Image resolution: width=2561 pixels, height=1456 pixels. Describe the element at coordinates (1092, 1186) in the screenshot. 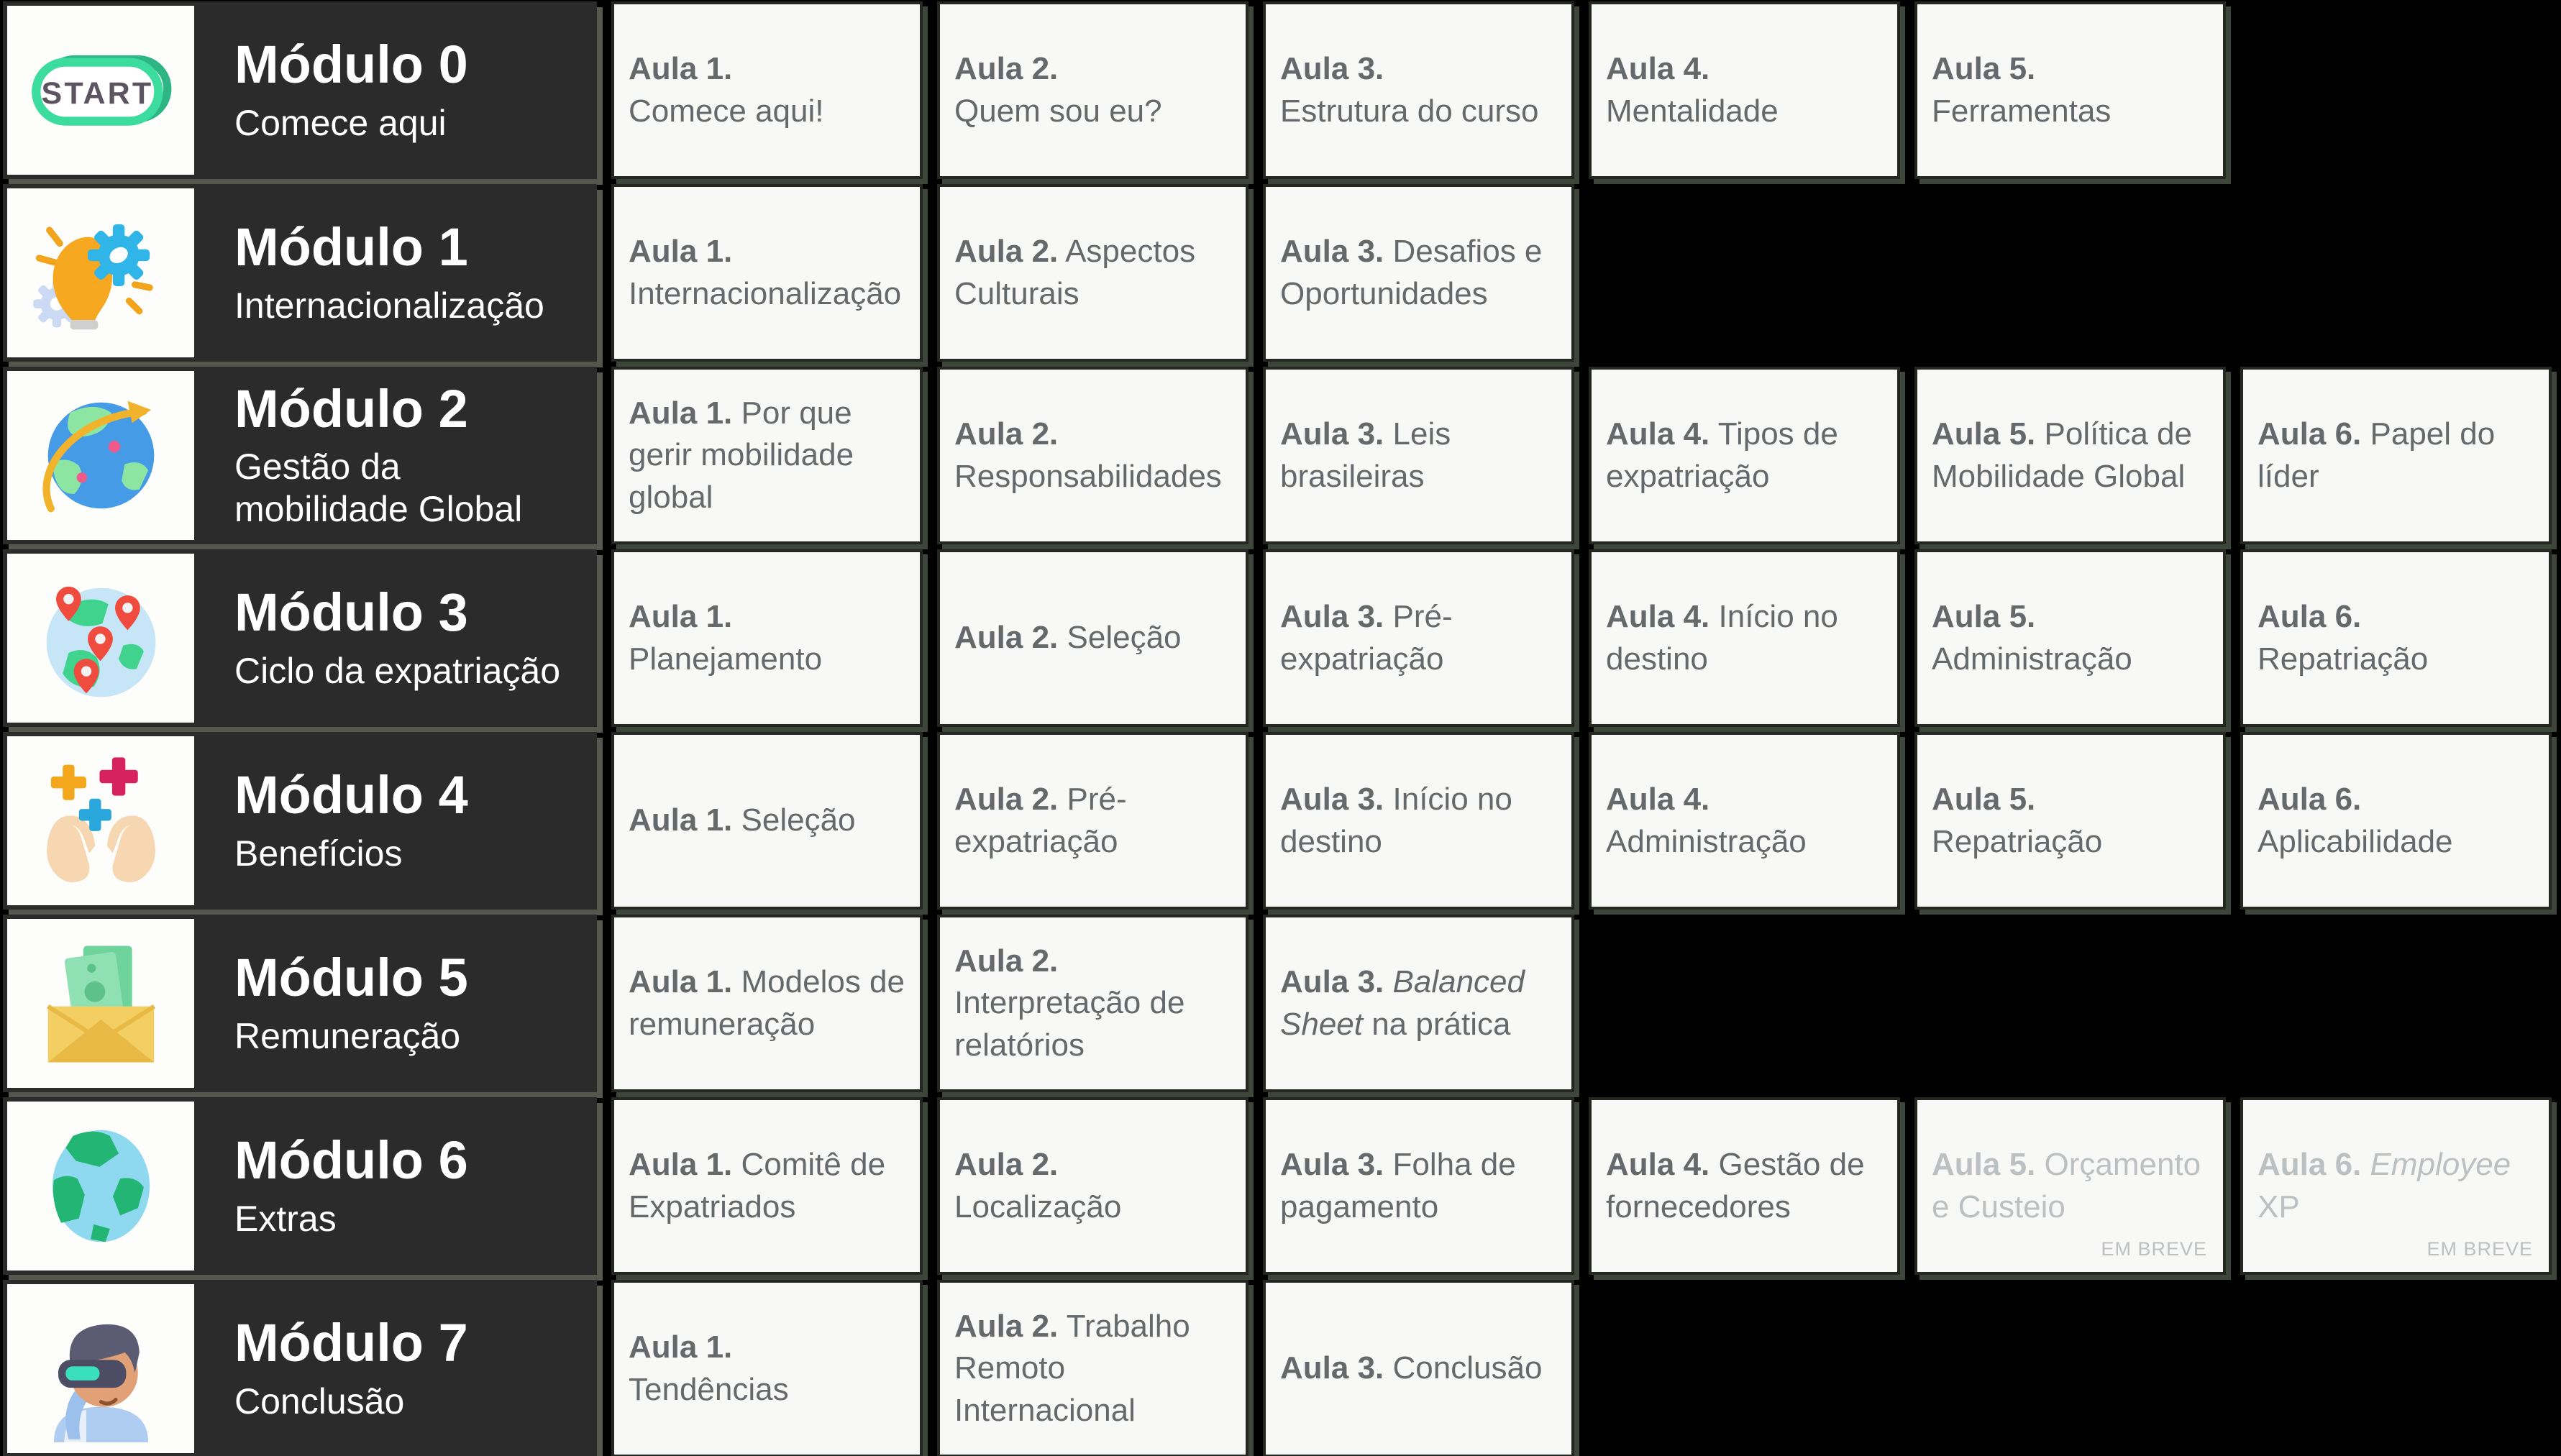

I see `lesson-card: Aula 2. Localização` at that location.